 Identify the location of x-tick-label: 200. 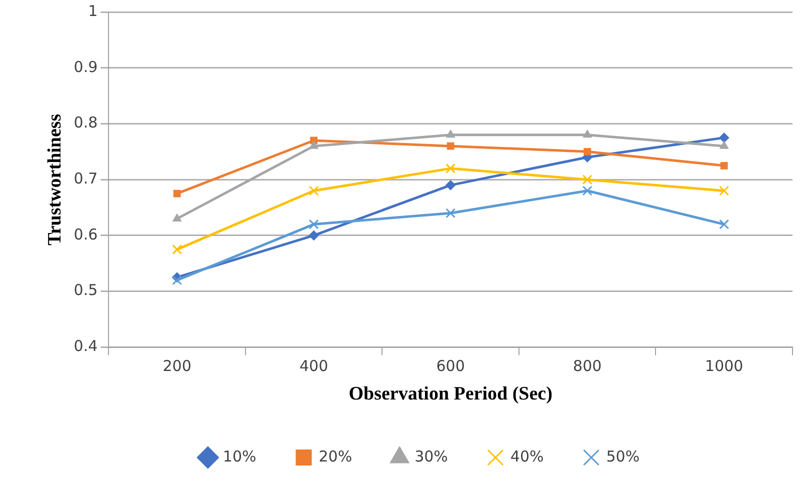
(177, 366).